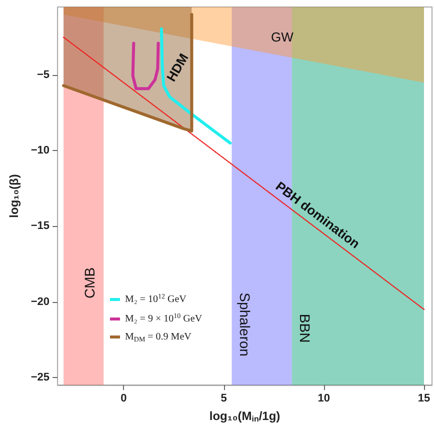 This screenshot has width=434, height=428. Describe the element at coordinates (43, 75) in the screenshot. I see `y-tick-label: −5` at that location.